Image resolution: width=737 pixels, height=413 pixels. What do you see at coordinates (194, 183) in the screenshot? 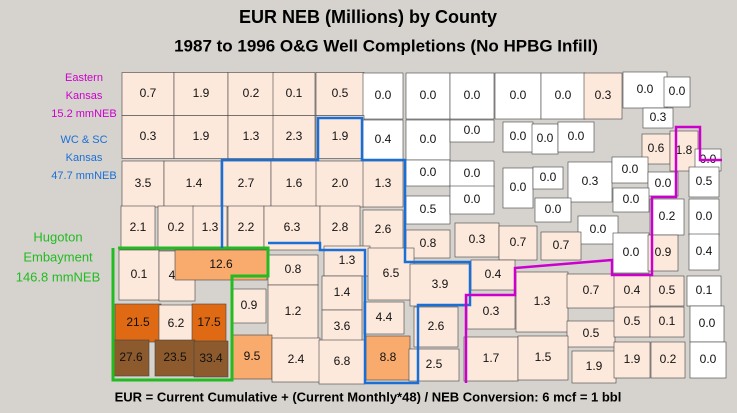
I see `county-value: 1.4` at bounding box center [194, 183].